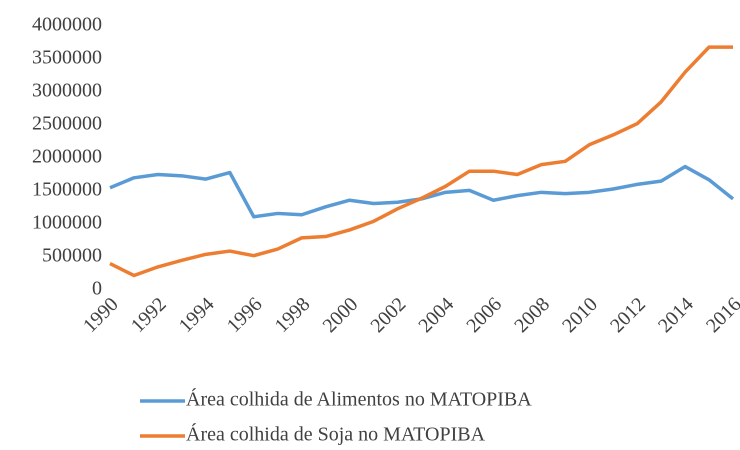 This screenshot has height=450, width=740. What do you see at coordinates (67, 157) in the screenshot?
I see `y-tick-label: 2000000` at bounding box center [67, 157].